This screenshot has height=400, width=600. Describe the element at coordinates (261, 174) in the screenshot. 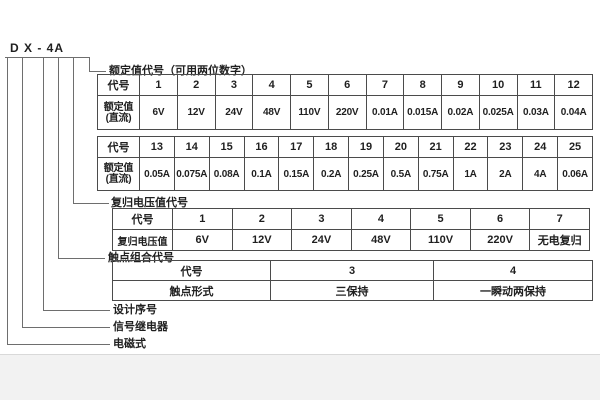

I see `value-cell: 0.1A` at that location.